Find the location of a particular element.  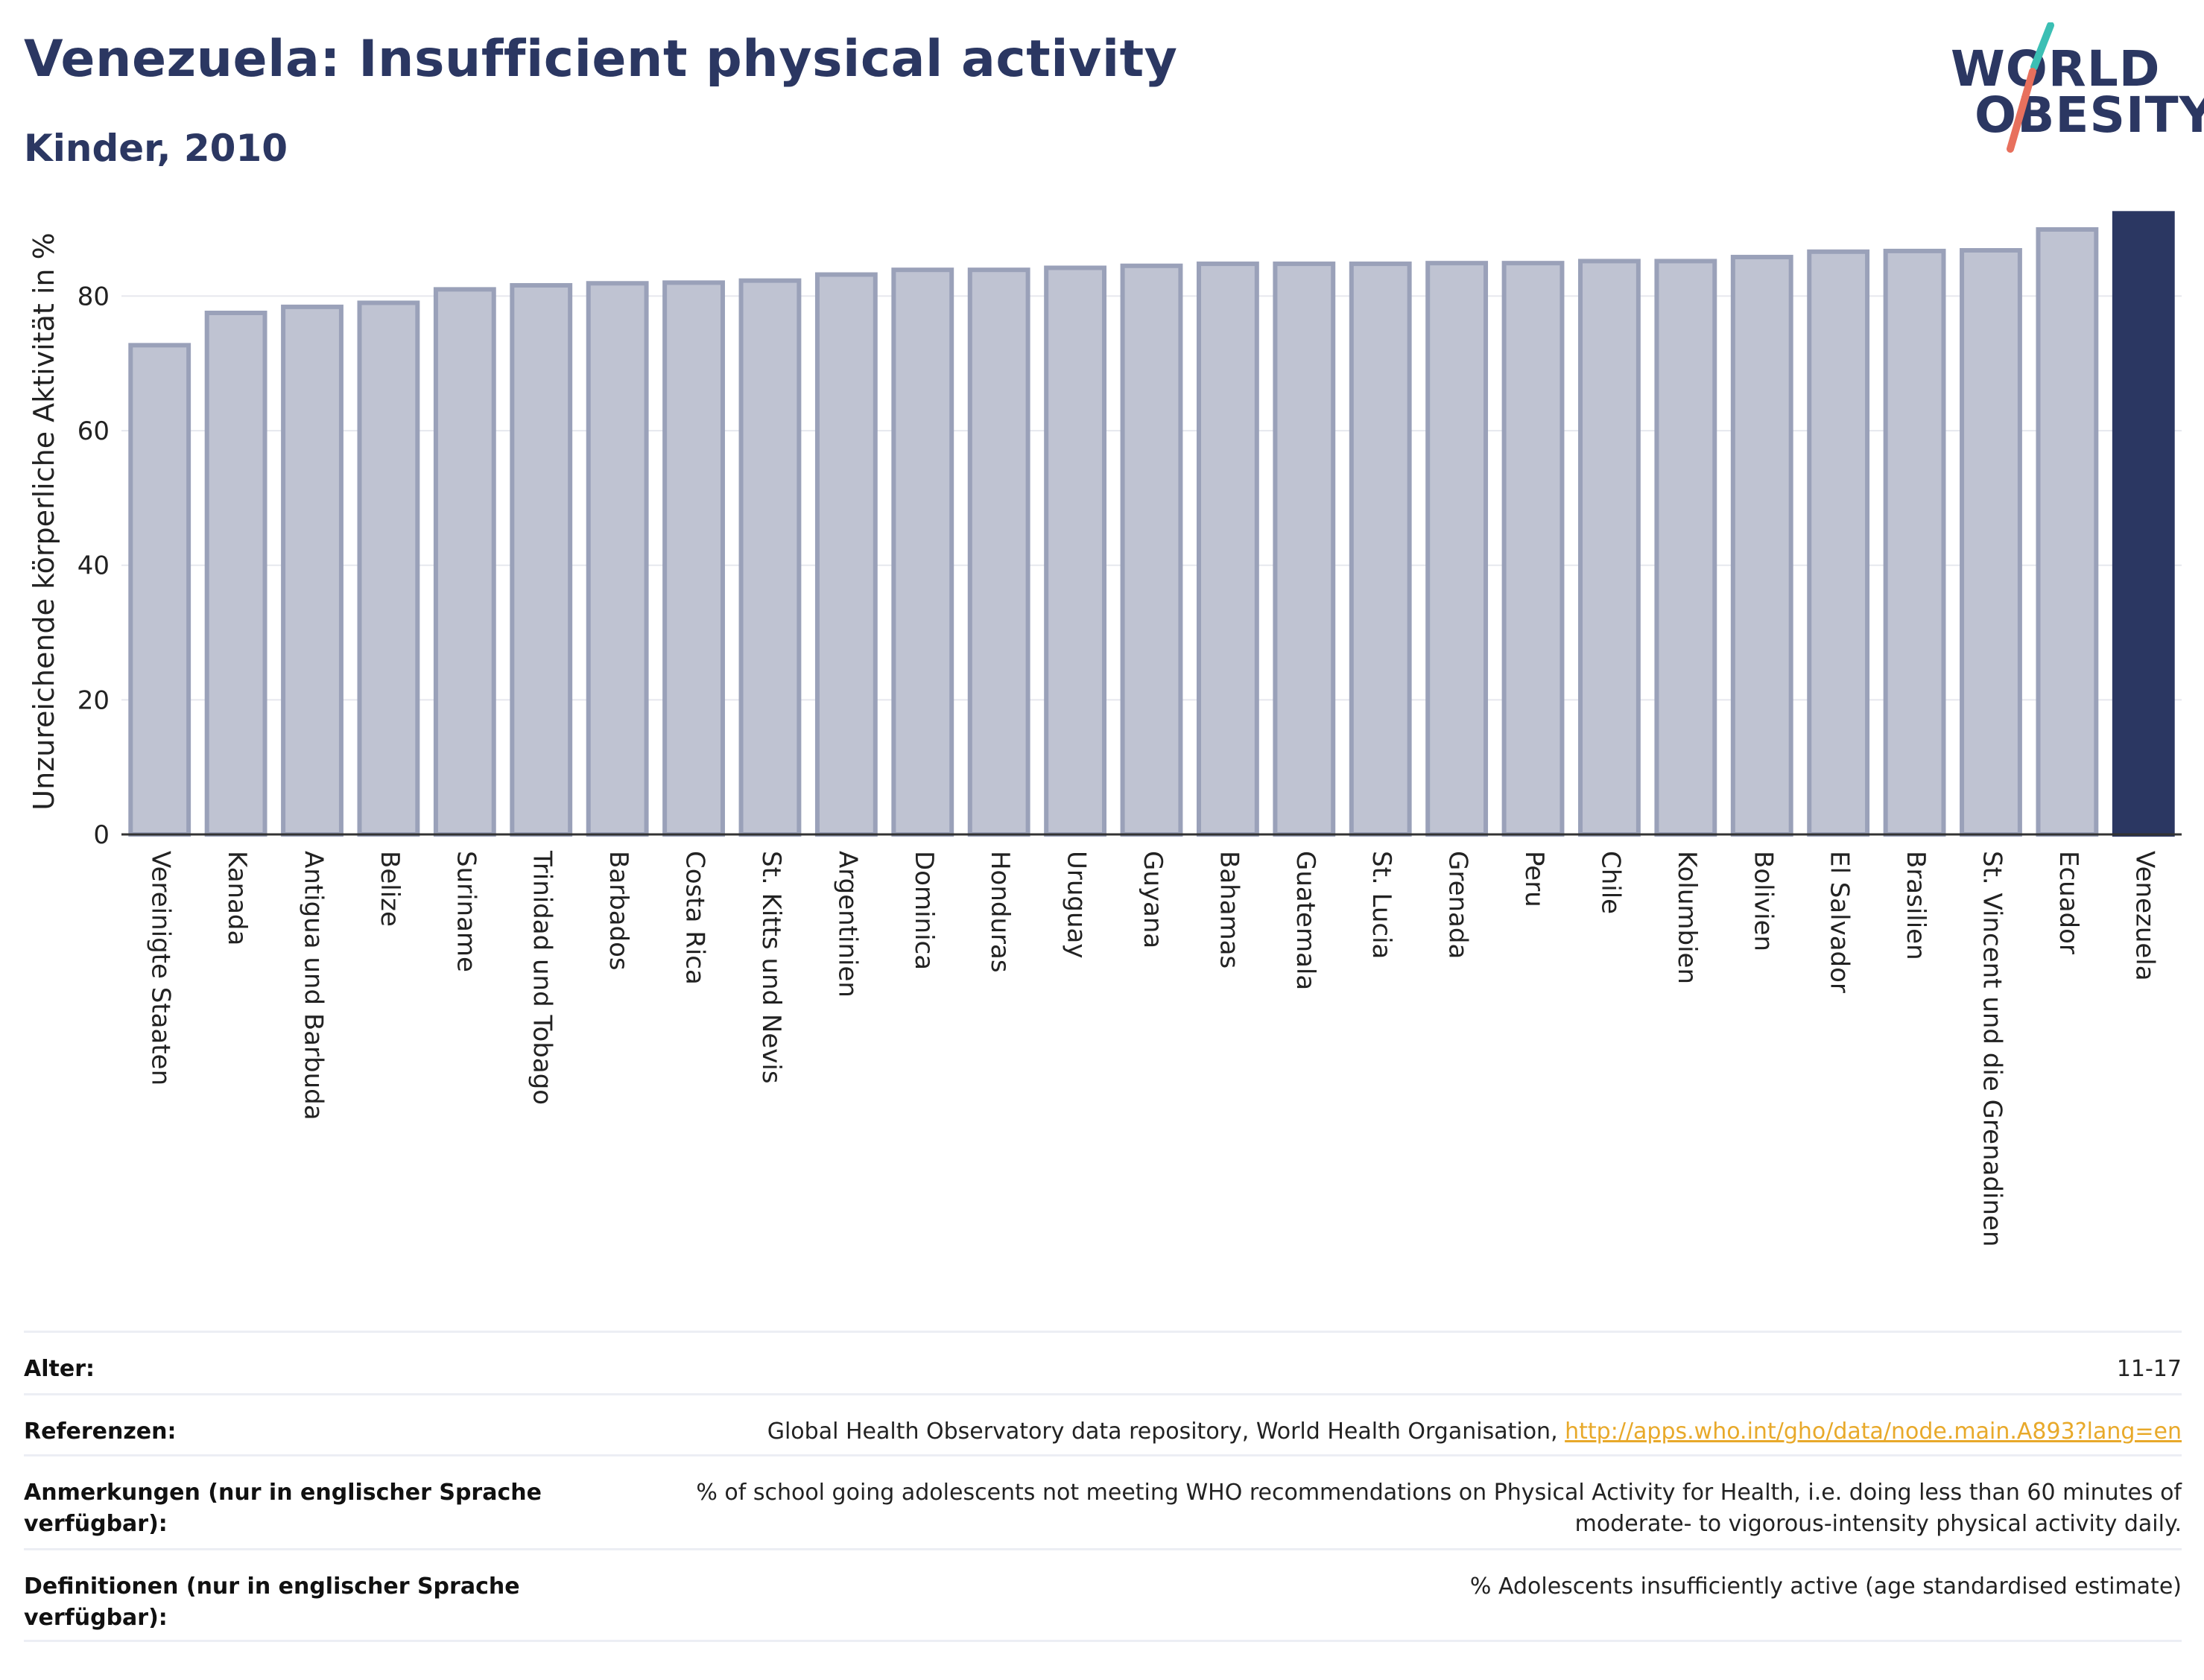

x-tick-label: Ecuador is located at coordinates (2068, 902).